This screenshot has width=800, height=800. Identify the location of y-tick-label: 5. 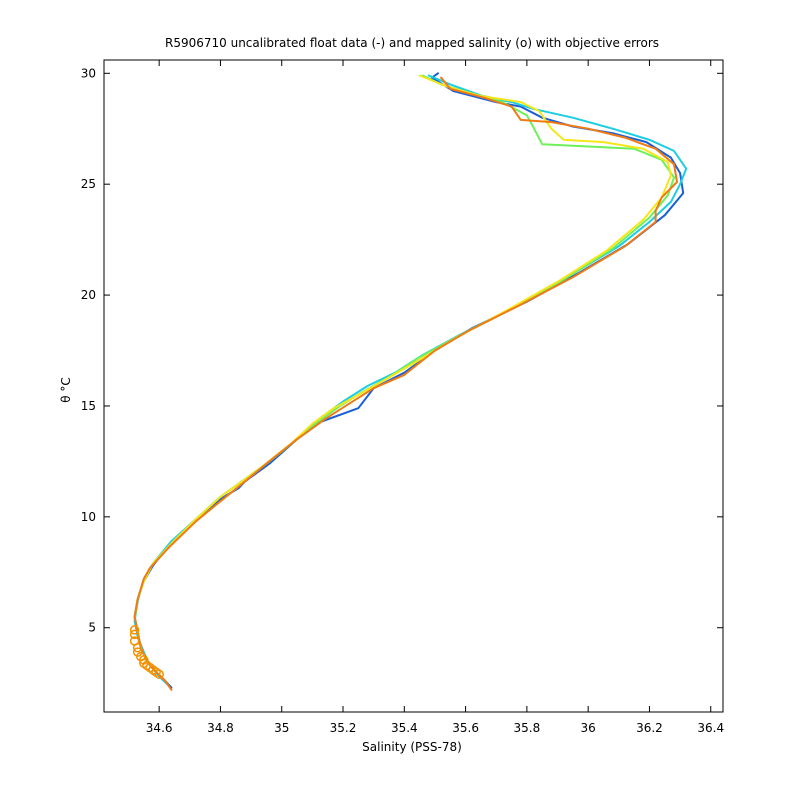
(92, 628).